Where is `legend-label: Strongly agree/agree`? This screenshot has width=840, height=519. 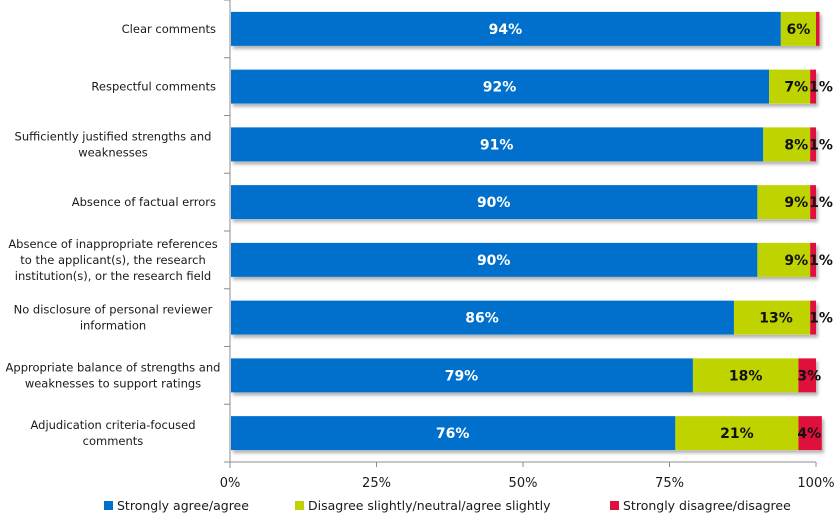 legend-label: Strongly agree/agree is located at coordinates (183, 505).